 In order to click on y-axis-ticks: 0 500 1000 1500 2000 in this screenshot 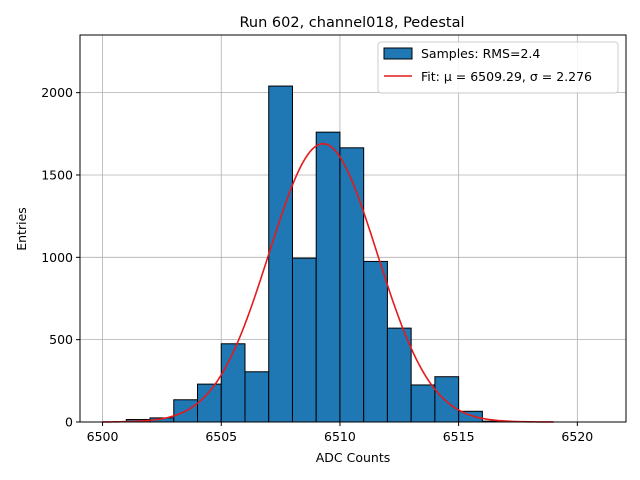, I will do `click(60, 257)`.